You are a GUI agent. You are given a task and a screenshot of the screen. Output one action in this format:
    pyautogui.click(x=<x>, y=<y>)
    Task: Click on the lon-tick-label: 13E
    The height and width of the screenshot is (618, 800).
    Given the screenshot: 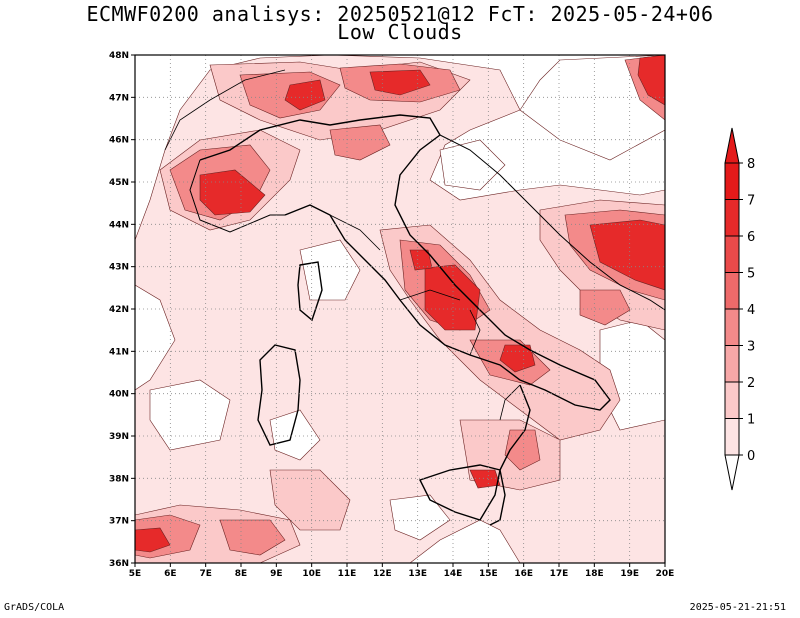 What is the action you would take?
    pyautogui.click(x=417, y=574)
    